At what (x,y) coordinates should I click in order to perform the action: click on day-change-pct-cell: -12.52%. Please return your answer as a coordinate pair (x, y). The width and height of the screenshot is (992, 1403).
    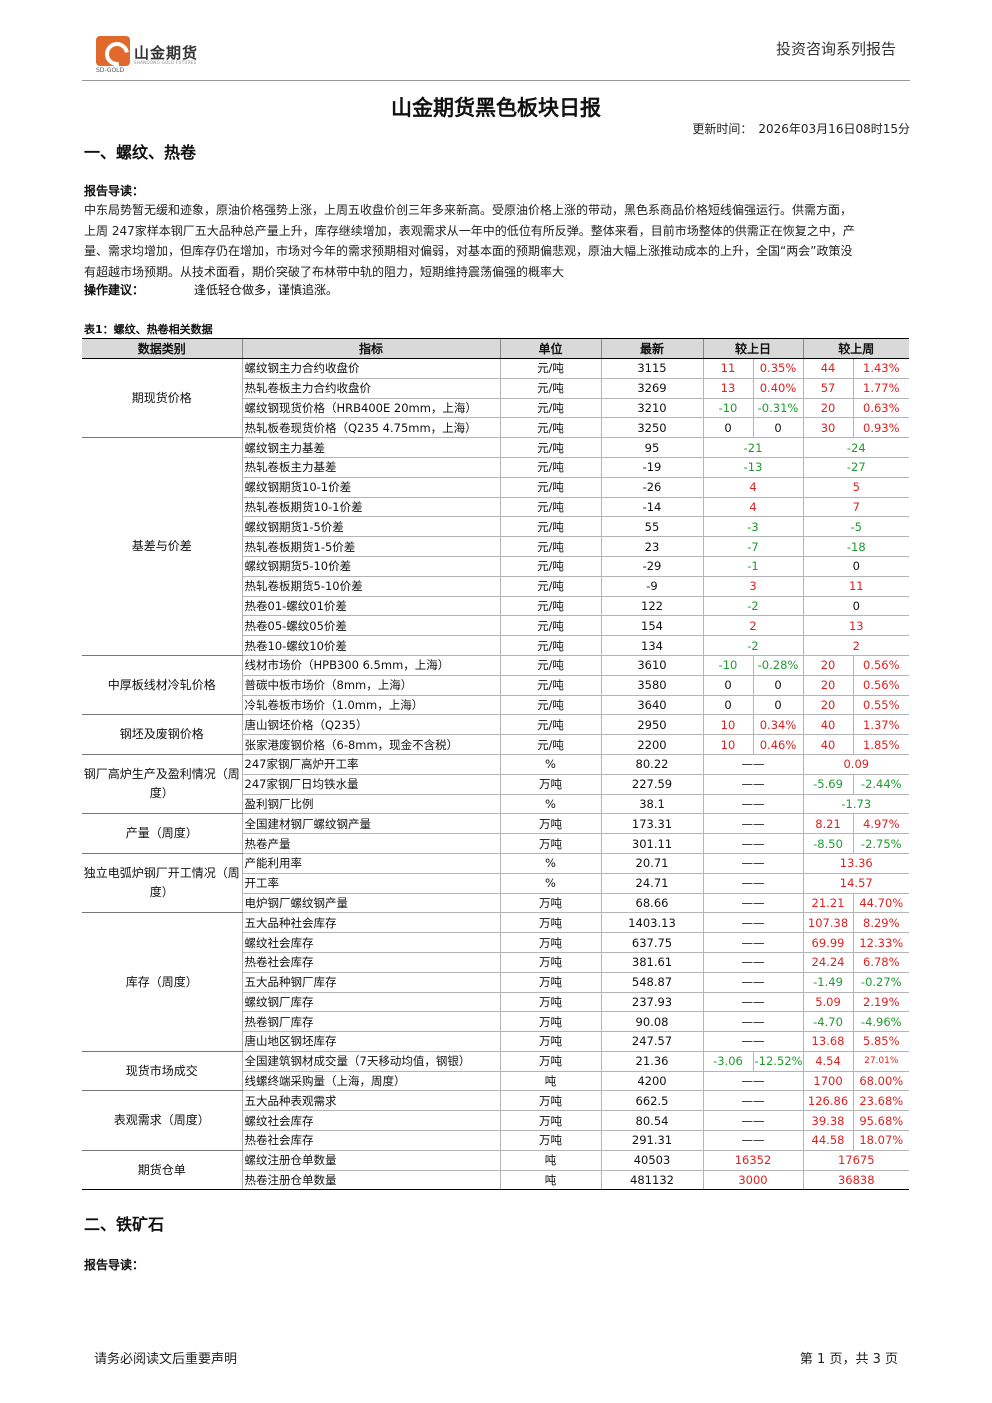
    Looking at the image, I should click on (778, 1061).